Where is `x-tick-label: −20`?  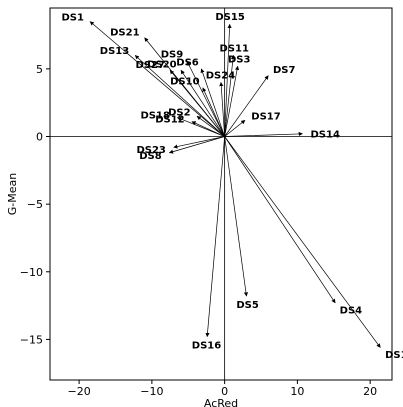 x-tick-label: −20 is located at coordinates (78, 391).